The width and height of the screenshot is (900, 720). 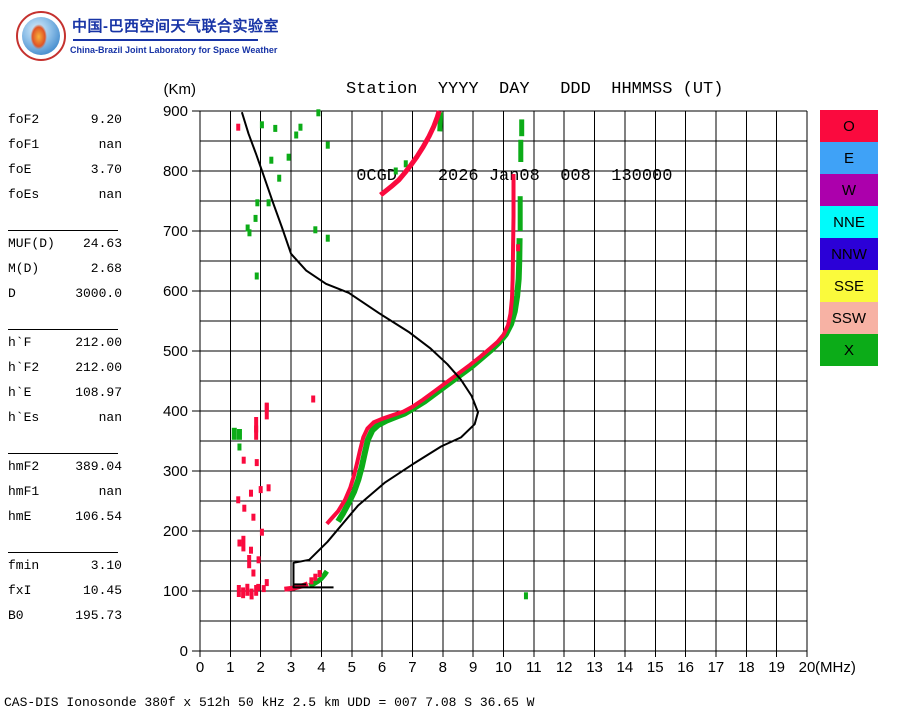 I want to click on x-tick-label: 1, so click(x=230, y=667).